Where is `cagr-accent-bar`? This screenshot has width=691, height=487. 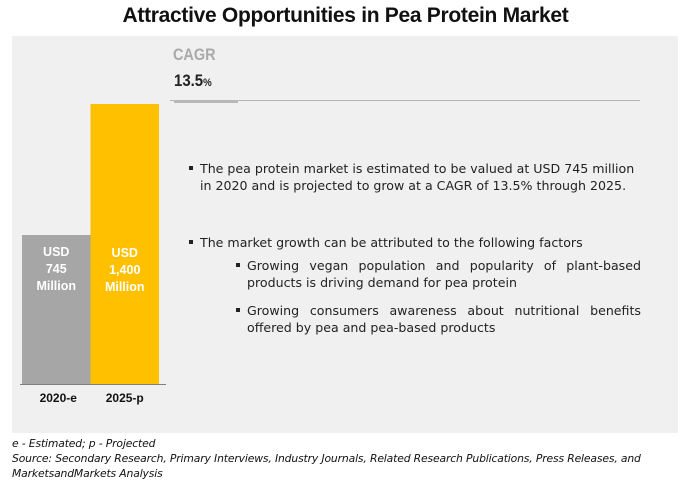 cagr-accent-bar is located at coordinates (206, 101).